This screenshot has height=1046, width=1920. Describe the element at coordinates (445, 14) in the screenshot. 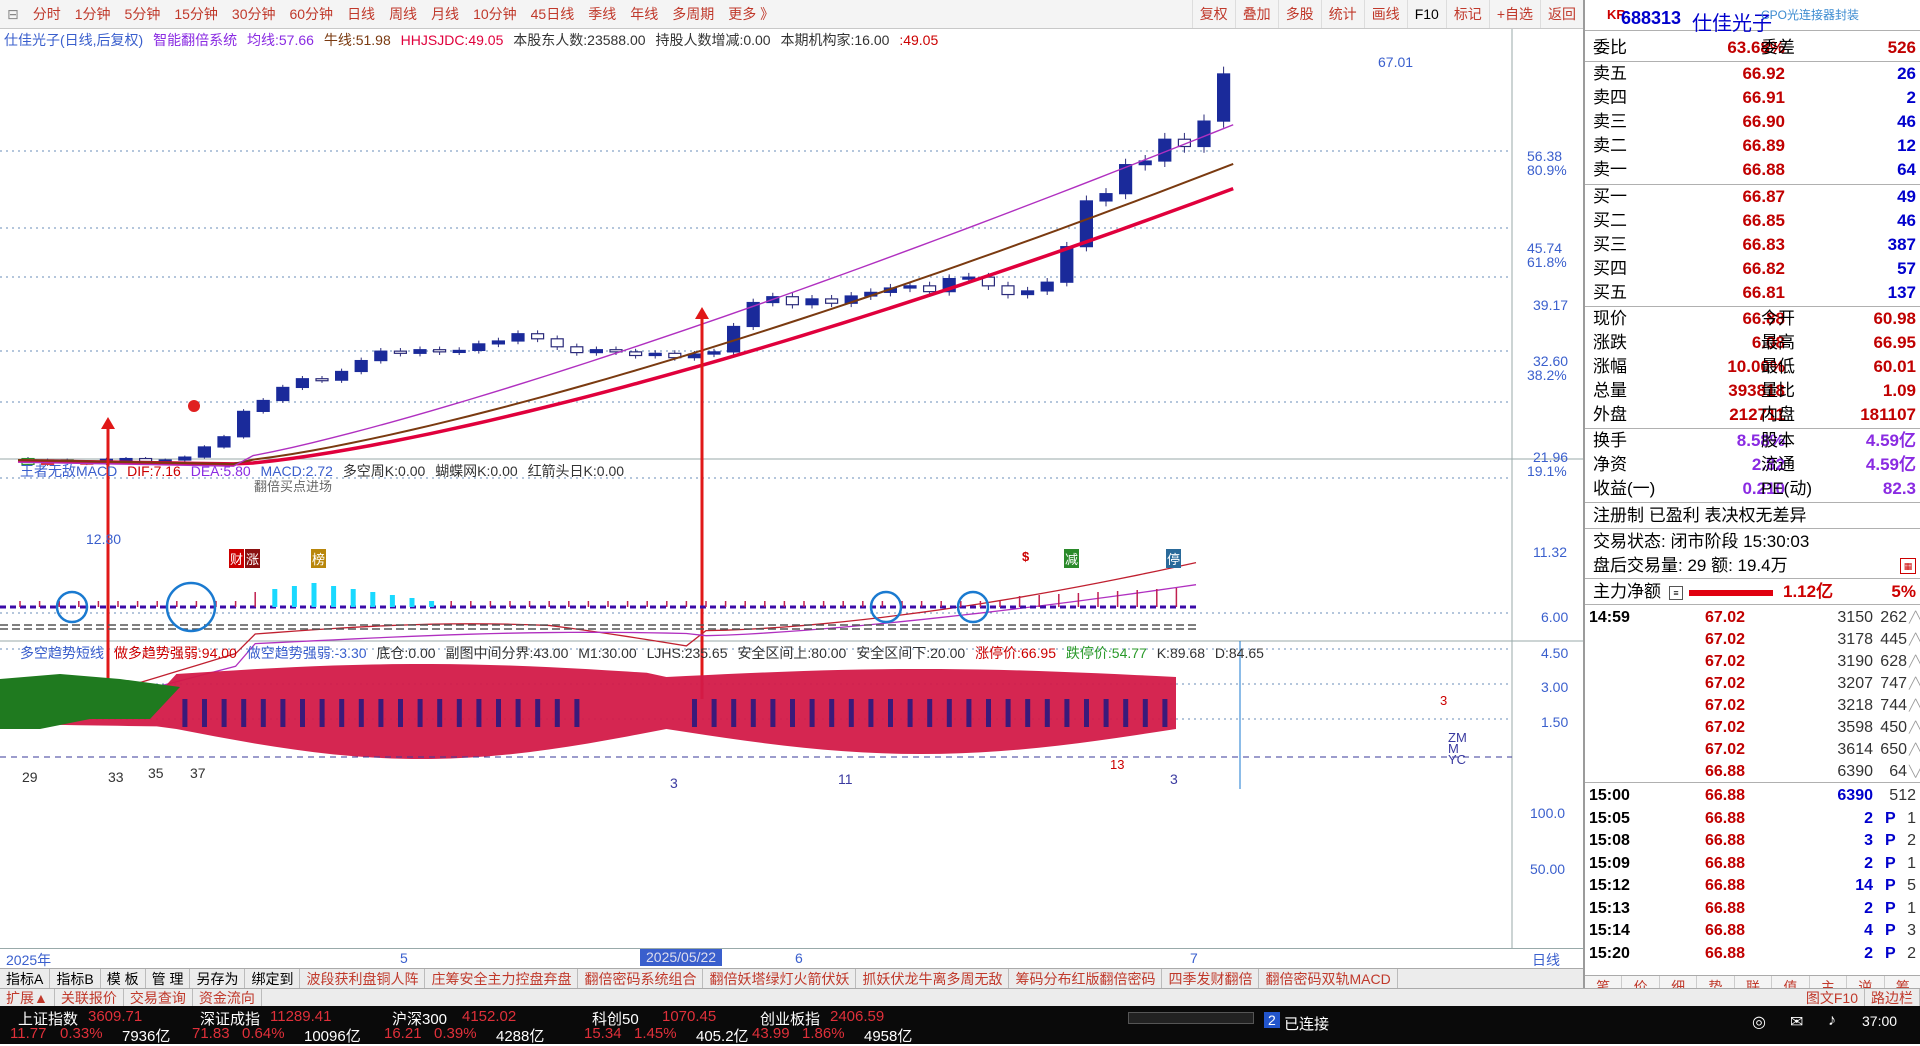

I see `period-btn-8: 月线` at that location.